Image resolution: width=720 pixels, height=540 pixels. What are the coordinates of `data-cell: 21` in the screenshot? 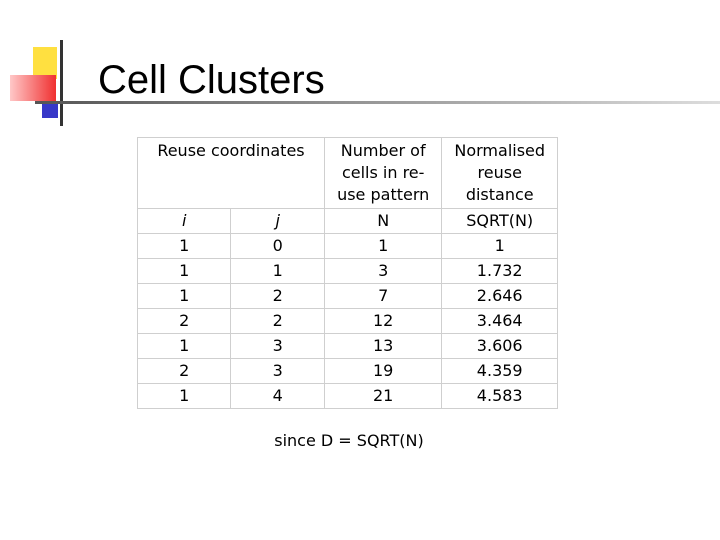 It's located at (383, 396).